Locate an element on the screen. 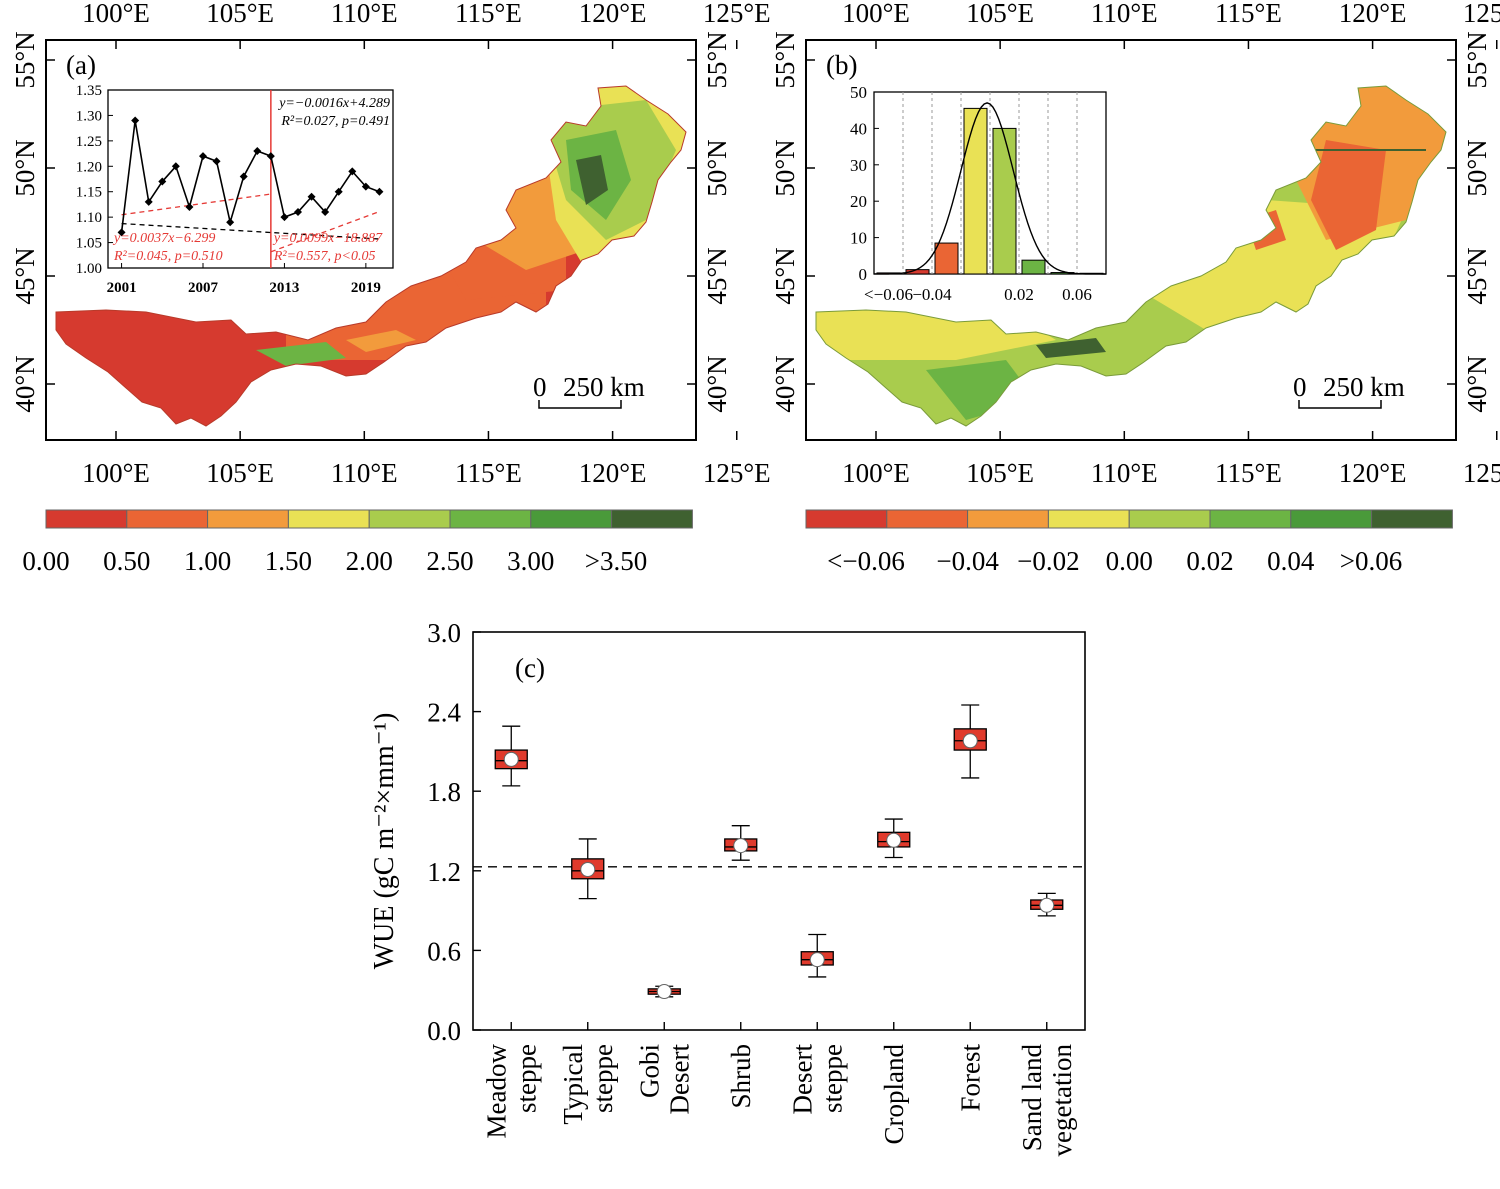 This screenshot has height=1189, width=1500. lon-tick-label-top: 115°E is located at coordinates (488, 14).